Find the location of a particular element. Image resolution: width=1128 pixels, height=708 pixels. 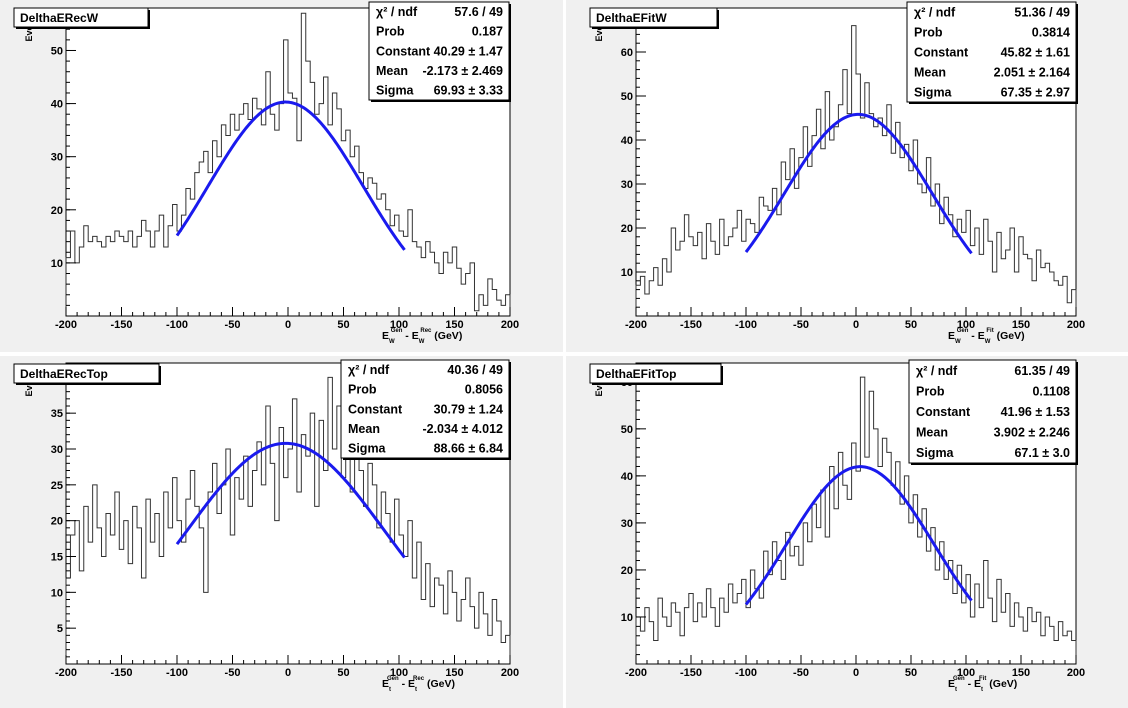

delthaerectop-y-tick-label: 15 is located at coordinates (57, 558).